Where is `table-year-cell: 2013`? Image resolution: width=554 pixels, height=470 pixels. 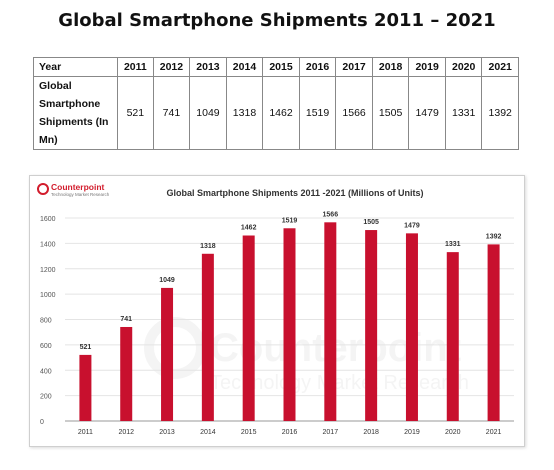 table-year-cell: 2013 is located at coordinates (208, 67).